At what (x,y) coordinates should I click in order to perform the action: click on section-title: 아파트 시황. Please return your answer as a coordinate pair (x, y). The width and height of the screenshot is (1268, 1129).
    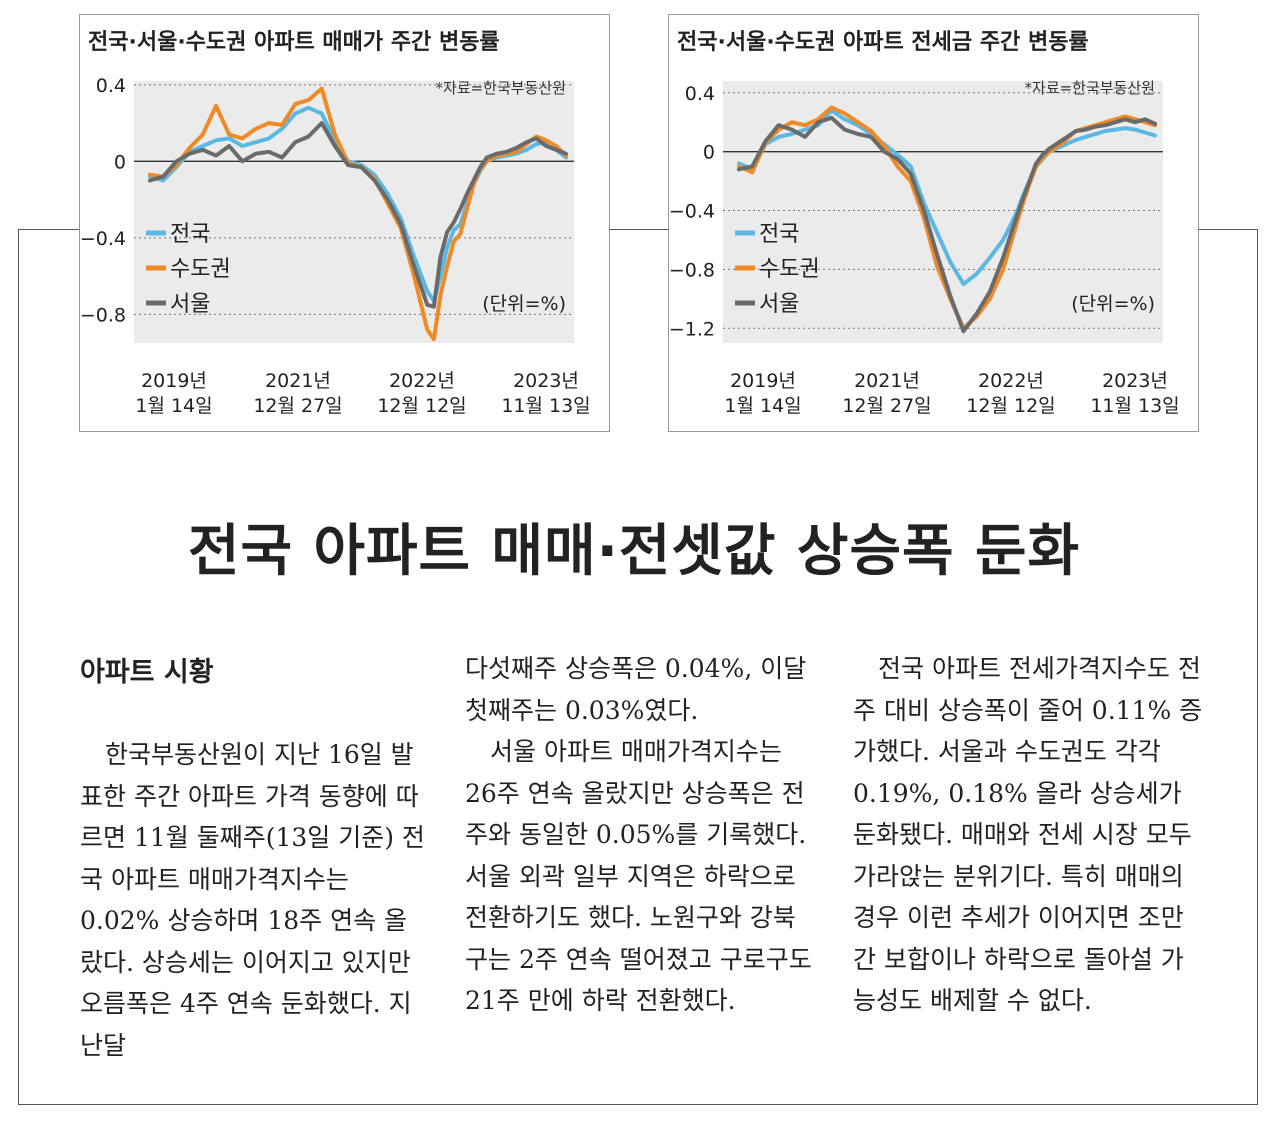
    Looking at the image, I should click on (147, 672).